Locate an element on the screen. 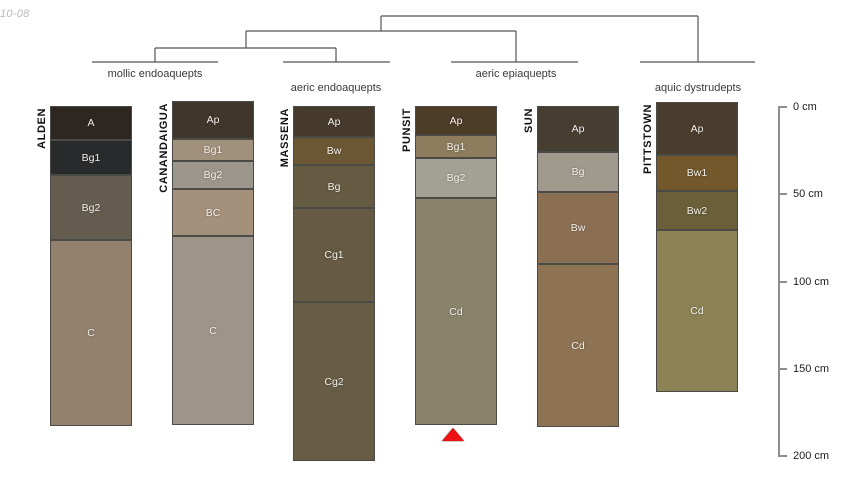 This screenshot has width=850, height=500. horizon-sun-bw: Bw is located at coordinates (578, 228).